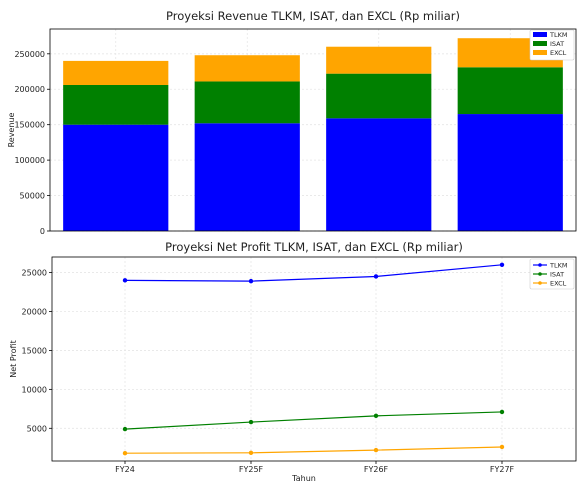 The width and height of the screenshot is (588, 484). I want to click on profit-legend-box, so click(552, 274).